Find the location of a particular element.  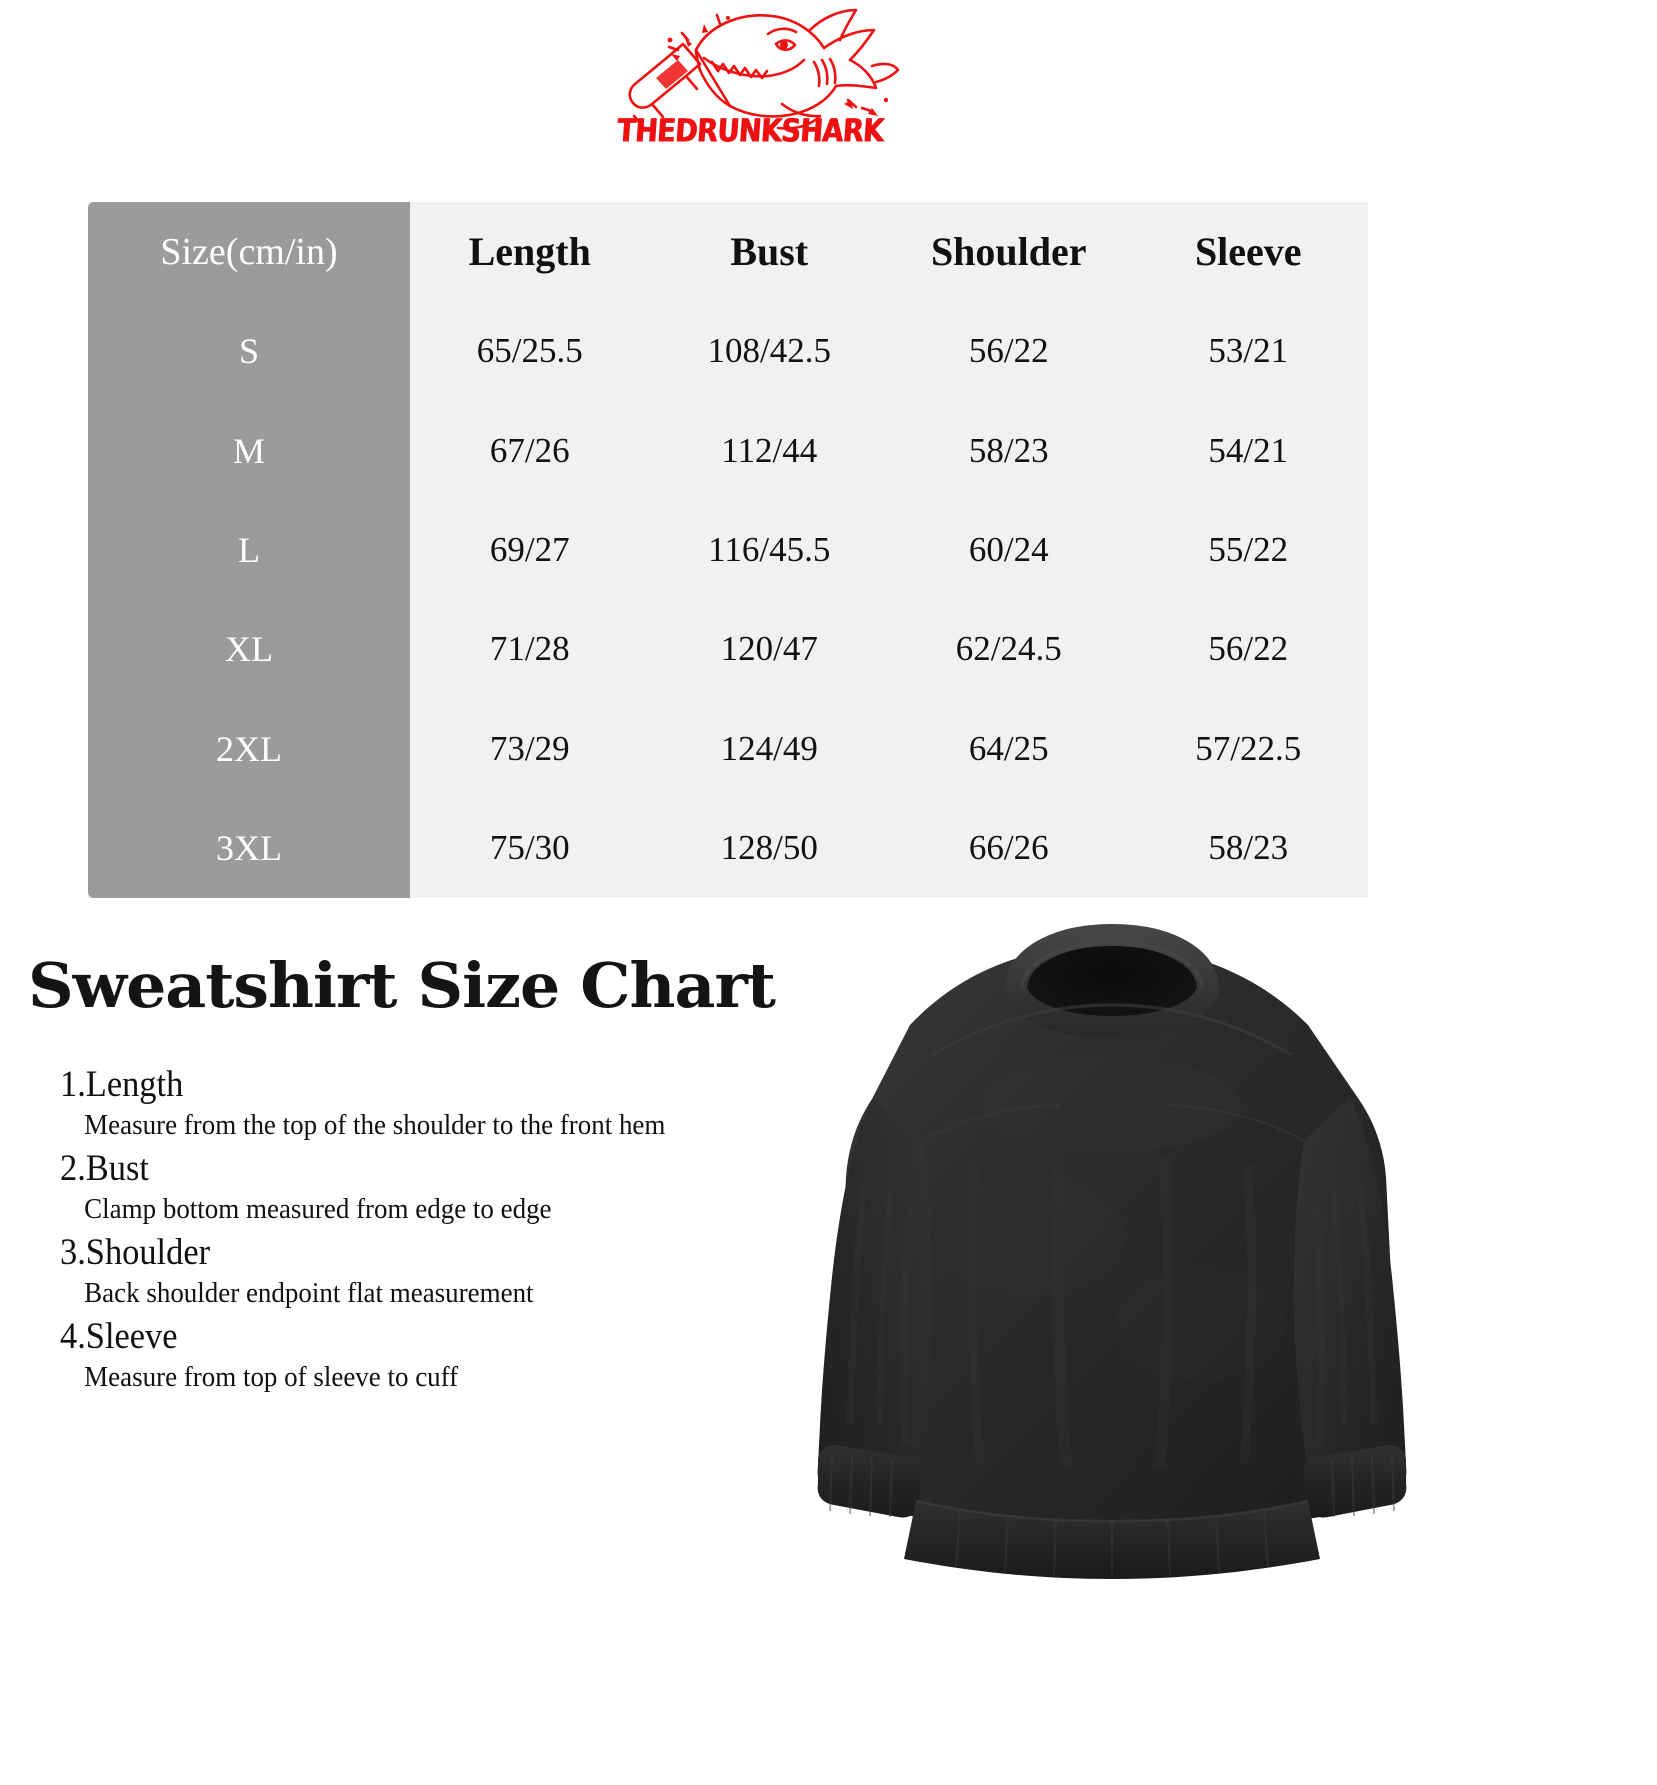

table-cell-length: 75/30 is located at coordinates (529, 848).